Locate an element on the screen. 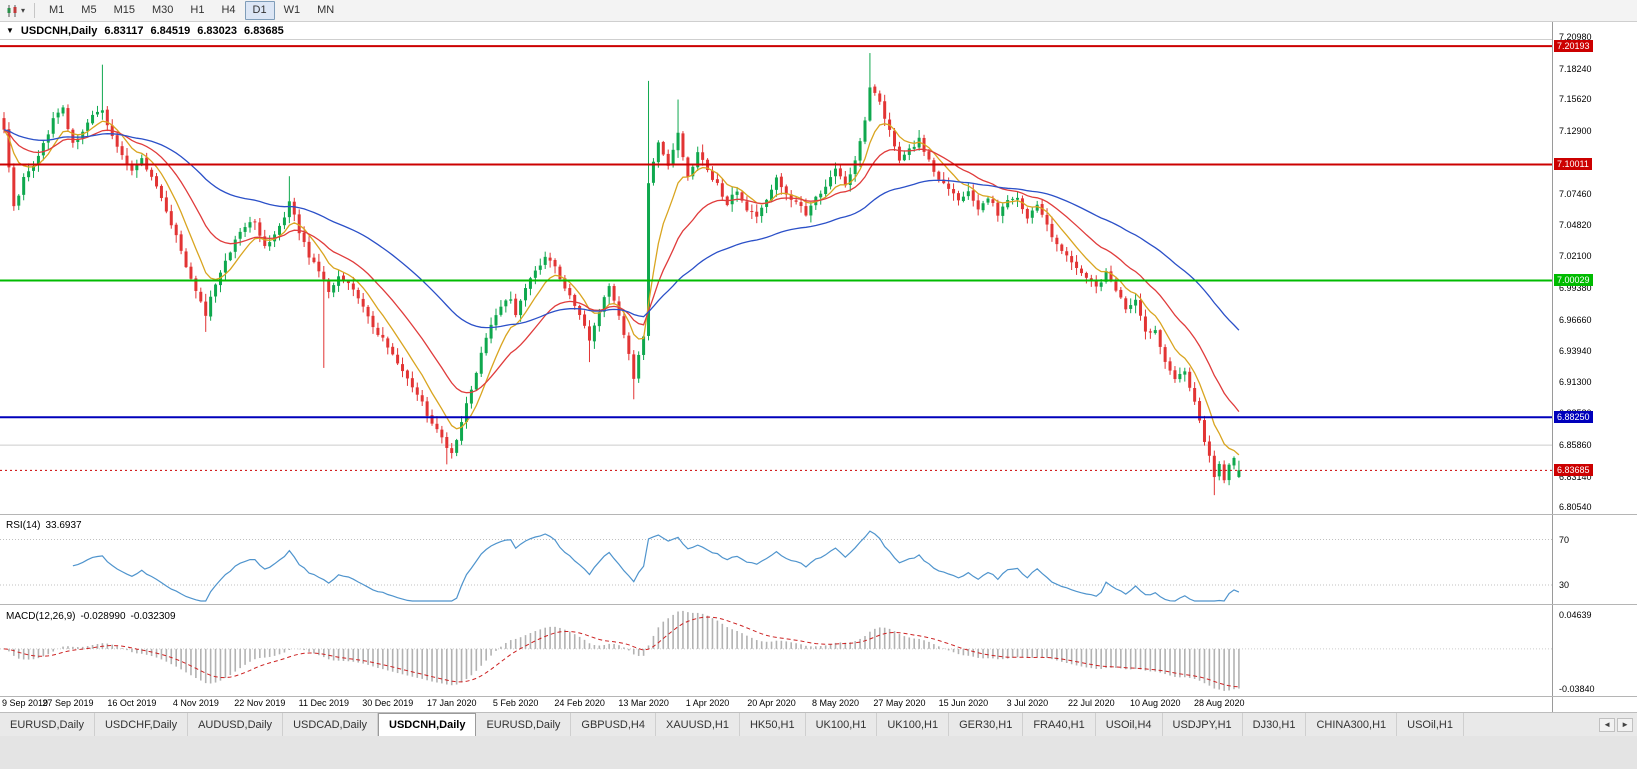 Image resolution: width=1637 pixels, height=769 pixels. price-tick: 7.15620 is located at coordinates (1575, 99).